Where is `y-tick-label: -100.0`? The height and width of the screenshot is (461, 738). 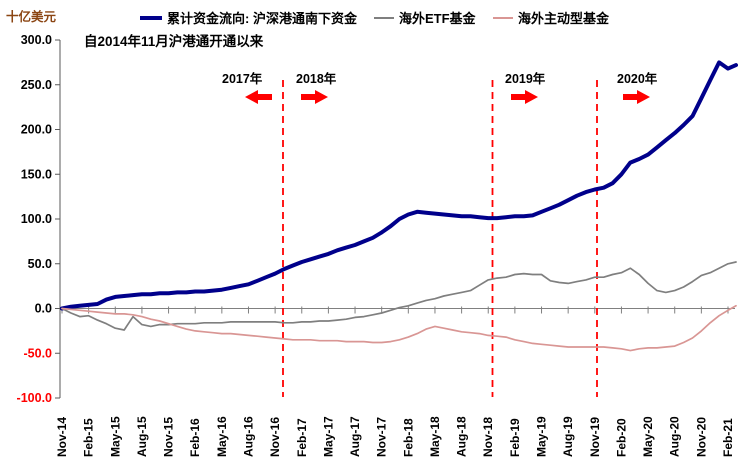
y-tick-label: -100.0 is located at coordinates (34, 398).